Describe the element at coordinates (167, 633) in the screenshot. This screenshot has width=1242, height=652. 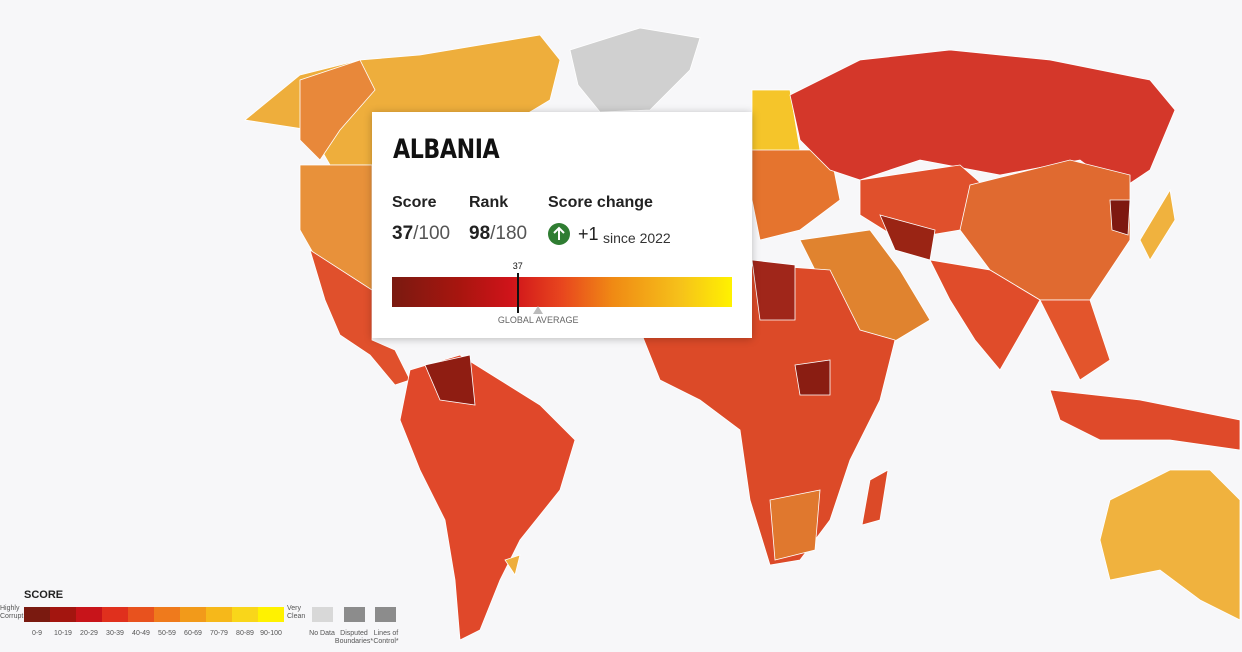
I see `legend-bin-label: 50-59` at that location.